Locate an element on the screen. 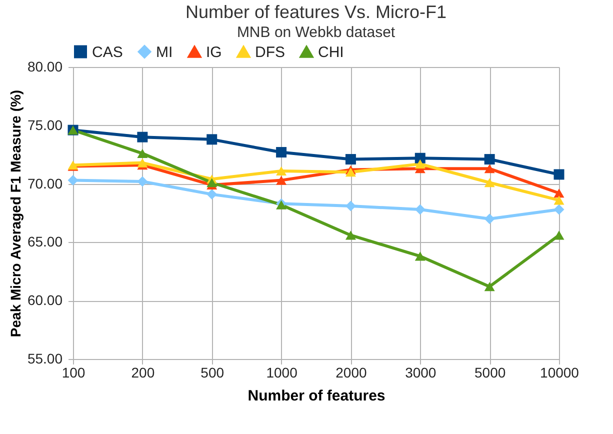  chart-title: Number of features Vs. Micro-F1 is located at coordinates (316, 12).